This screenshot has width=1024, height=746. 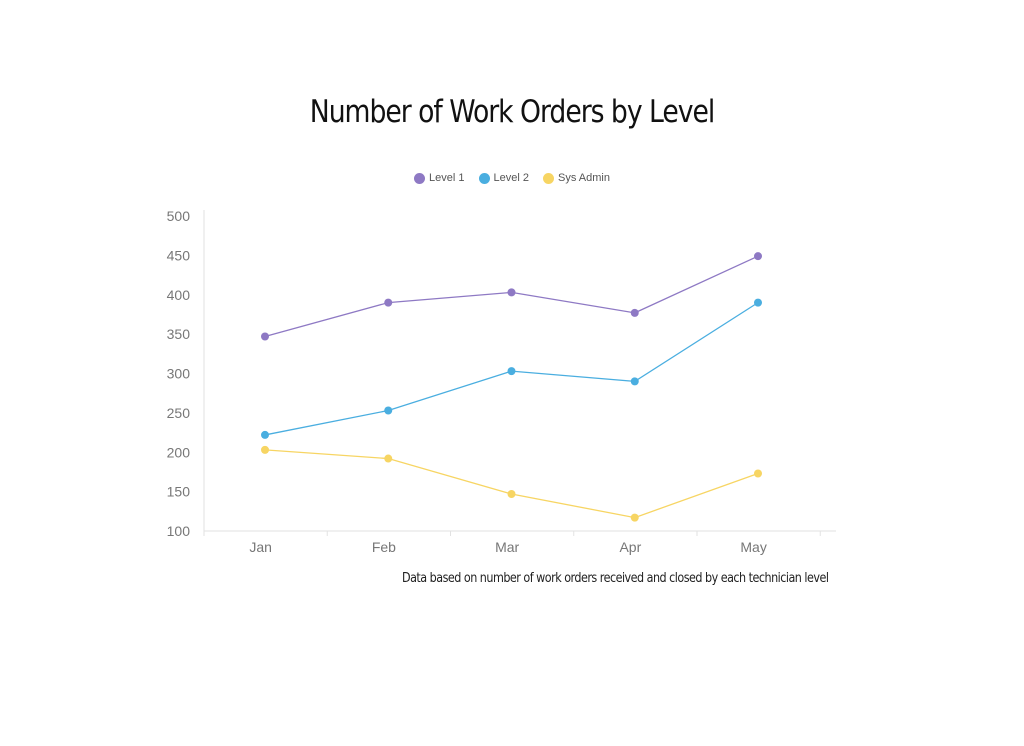 I want to click on data-point-level-2-may, so click(x=758, y=302).